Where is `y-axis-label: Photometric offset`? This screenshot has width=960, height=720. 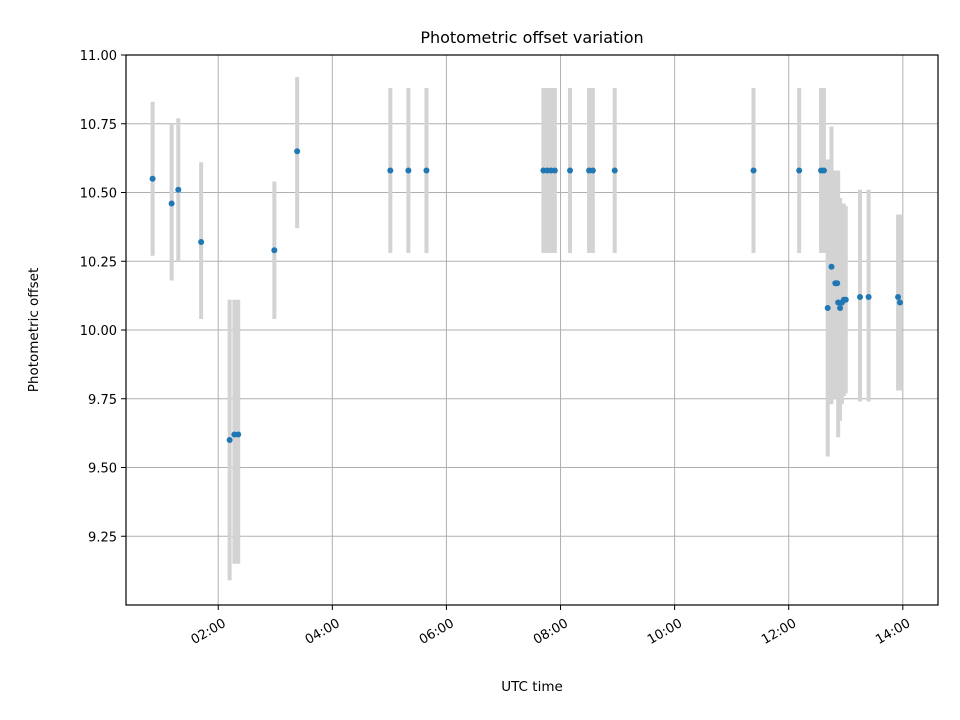
y-axis-label: Photometric offset is located at coordinates (34, 330).